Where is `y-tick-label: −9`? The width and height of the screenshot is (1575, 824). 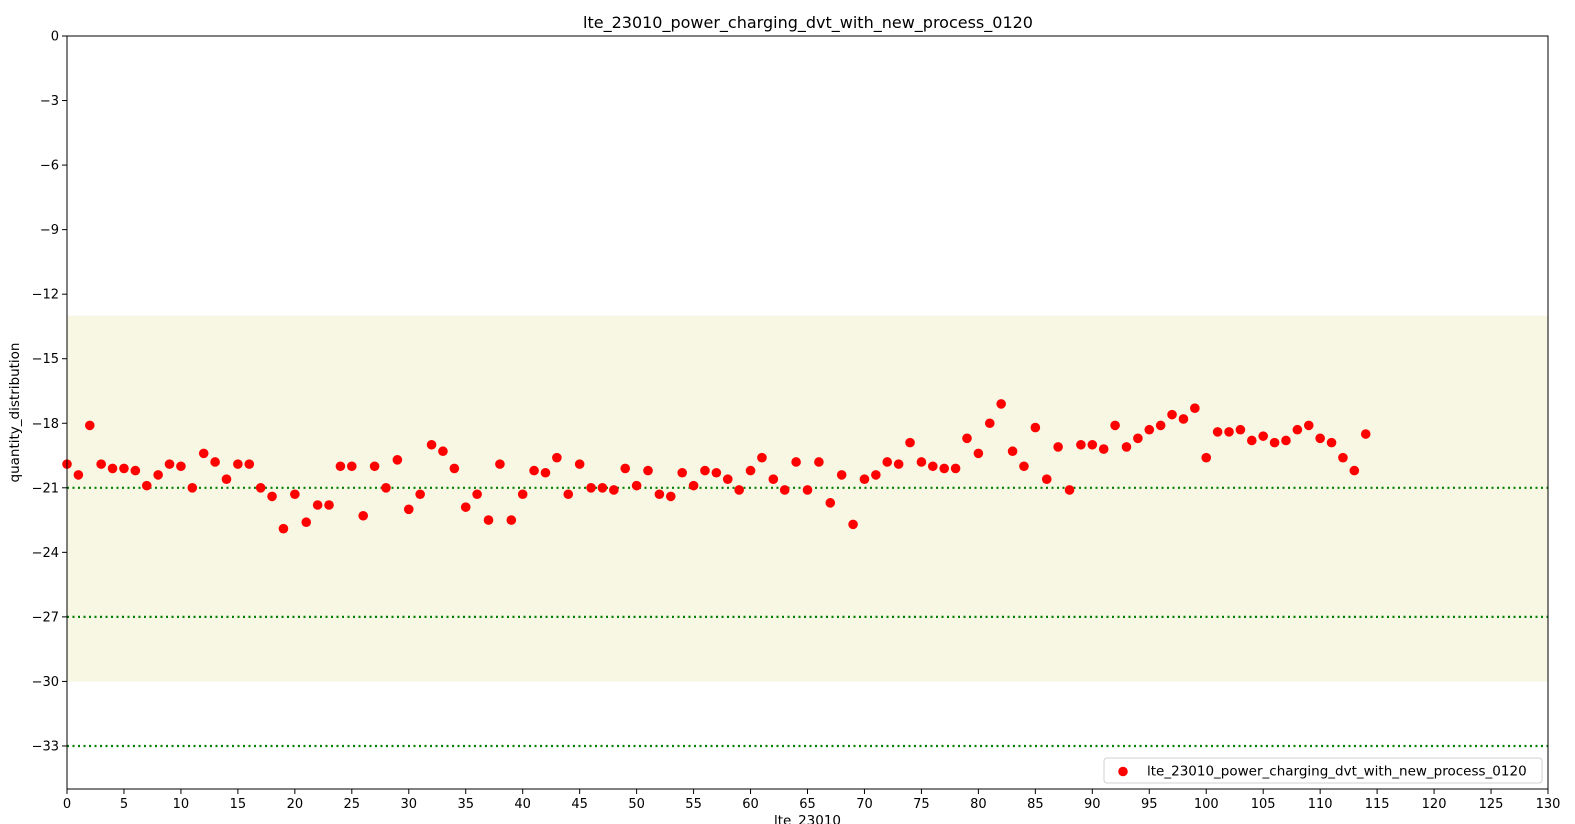 y-tick-label: −9 is located at coordinates (49, 230).